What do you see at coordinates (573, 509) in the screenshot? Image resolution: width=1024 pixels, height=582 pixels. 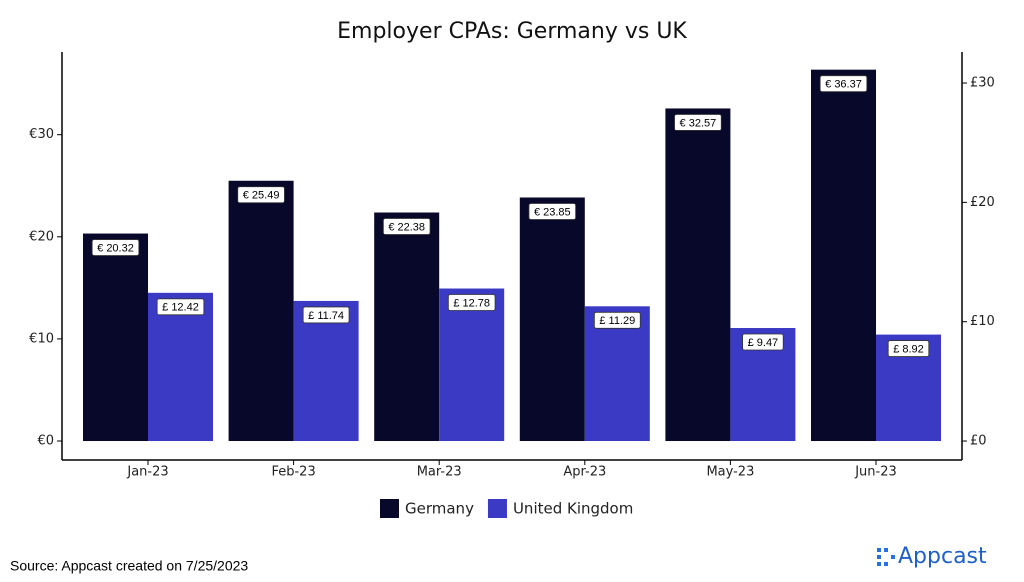 I see `legend-label: United Kingdom` at bounding box center [573, 509].